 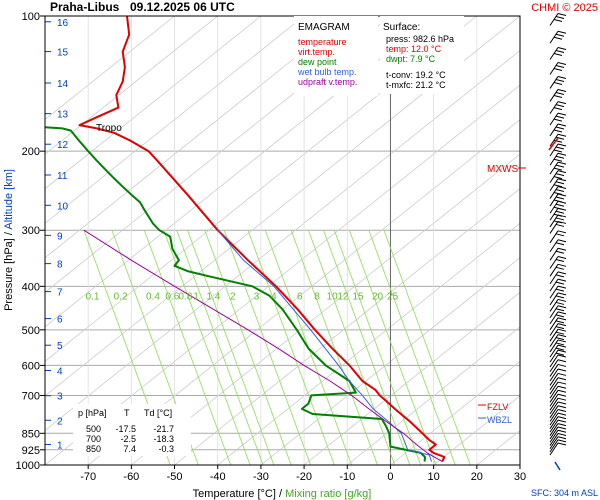 I want to click on mixing-ratio-label: 0.8, so click(x=185, y=296).